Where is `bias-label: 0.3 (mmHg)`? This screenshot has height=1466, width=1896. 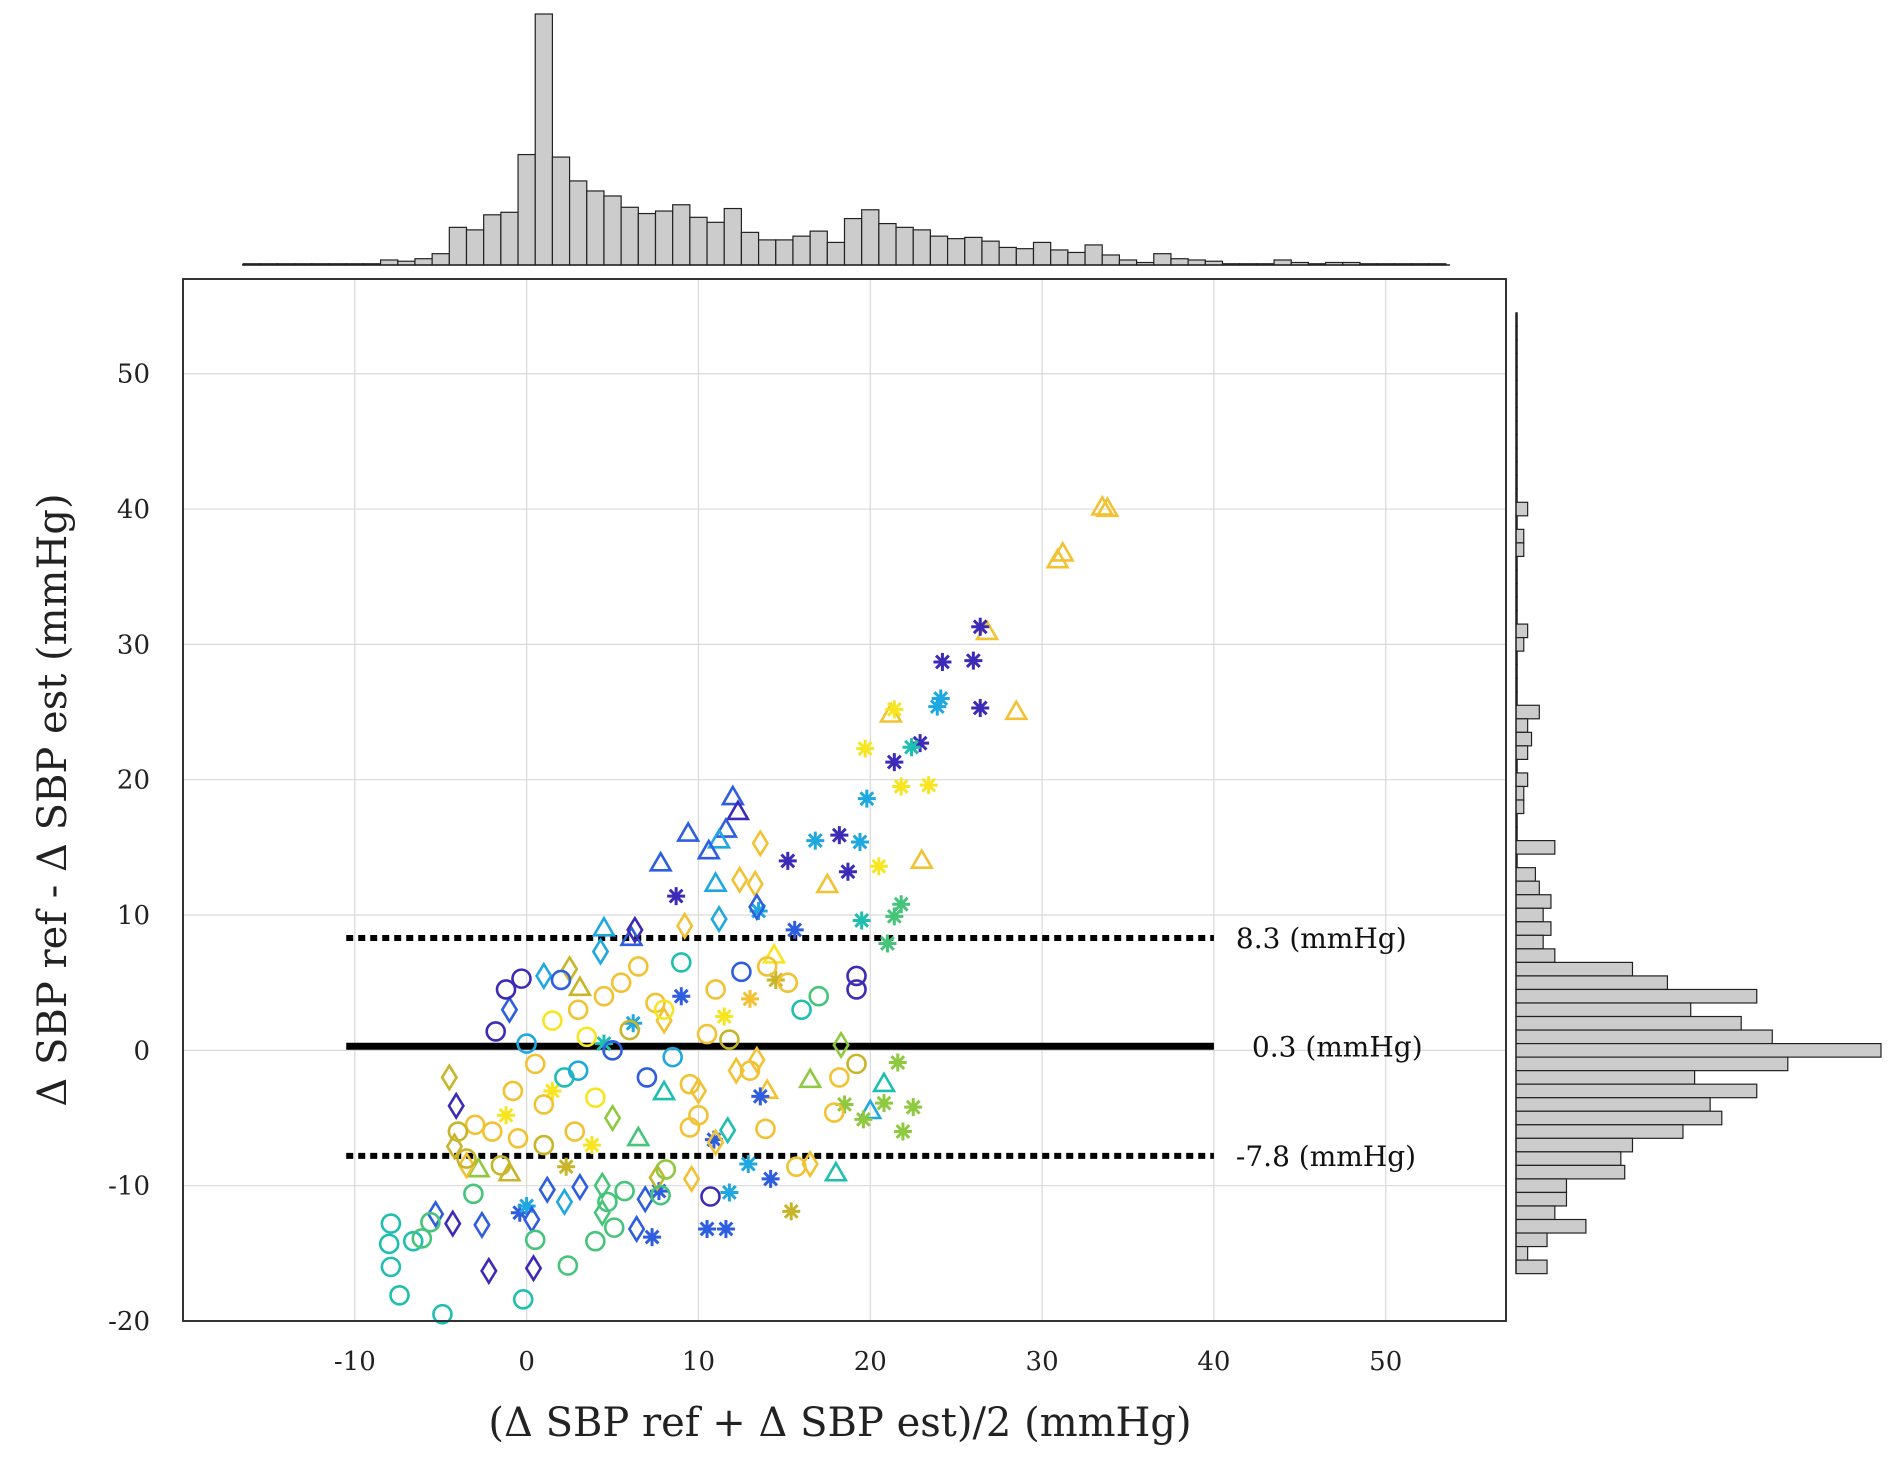 bias-label: 0.3 (mmHg) is located at coordinates (1337, 1046).